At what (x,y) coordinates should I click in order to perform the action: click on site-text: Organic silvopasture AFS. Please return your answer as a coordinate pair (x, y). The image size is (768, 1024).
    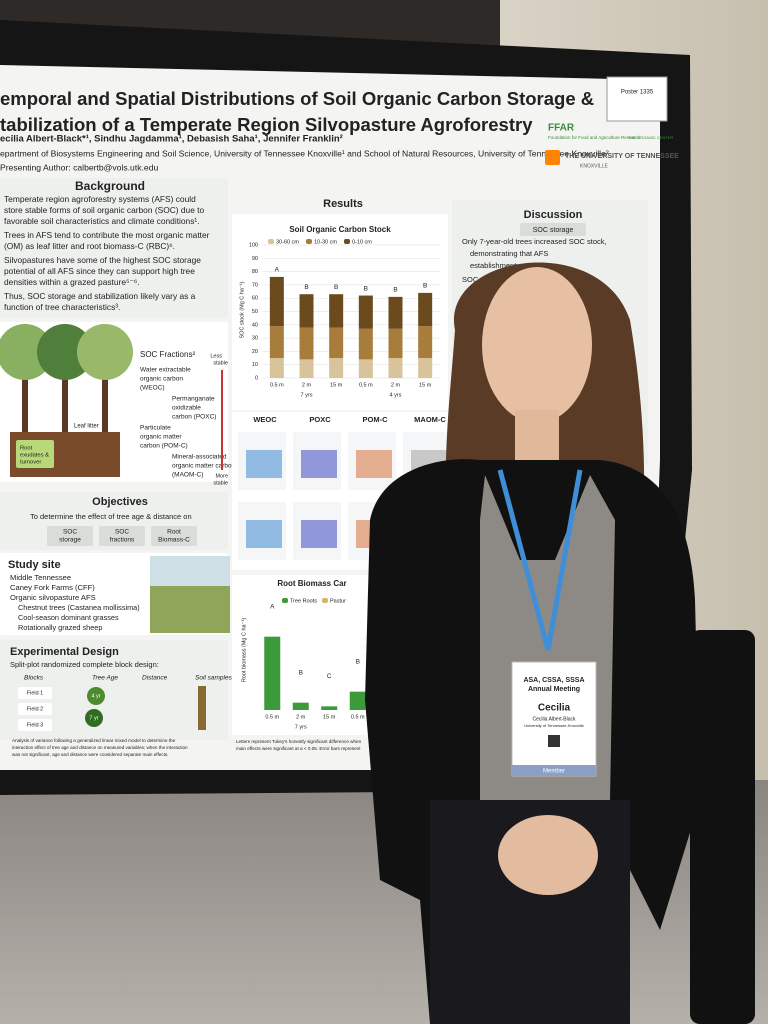
    Looking at the image, I should click on (53, 597).